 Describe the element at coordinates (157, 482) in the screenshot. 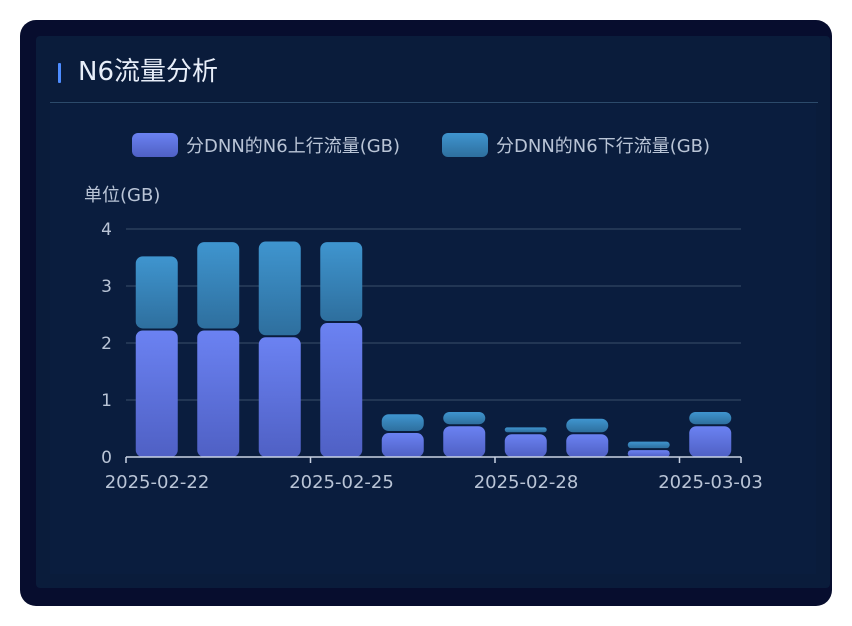

I see `x-tick-label: 2025-02-22` at that location.